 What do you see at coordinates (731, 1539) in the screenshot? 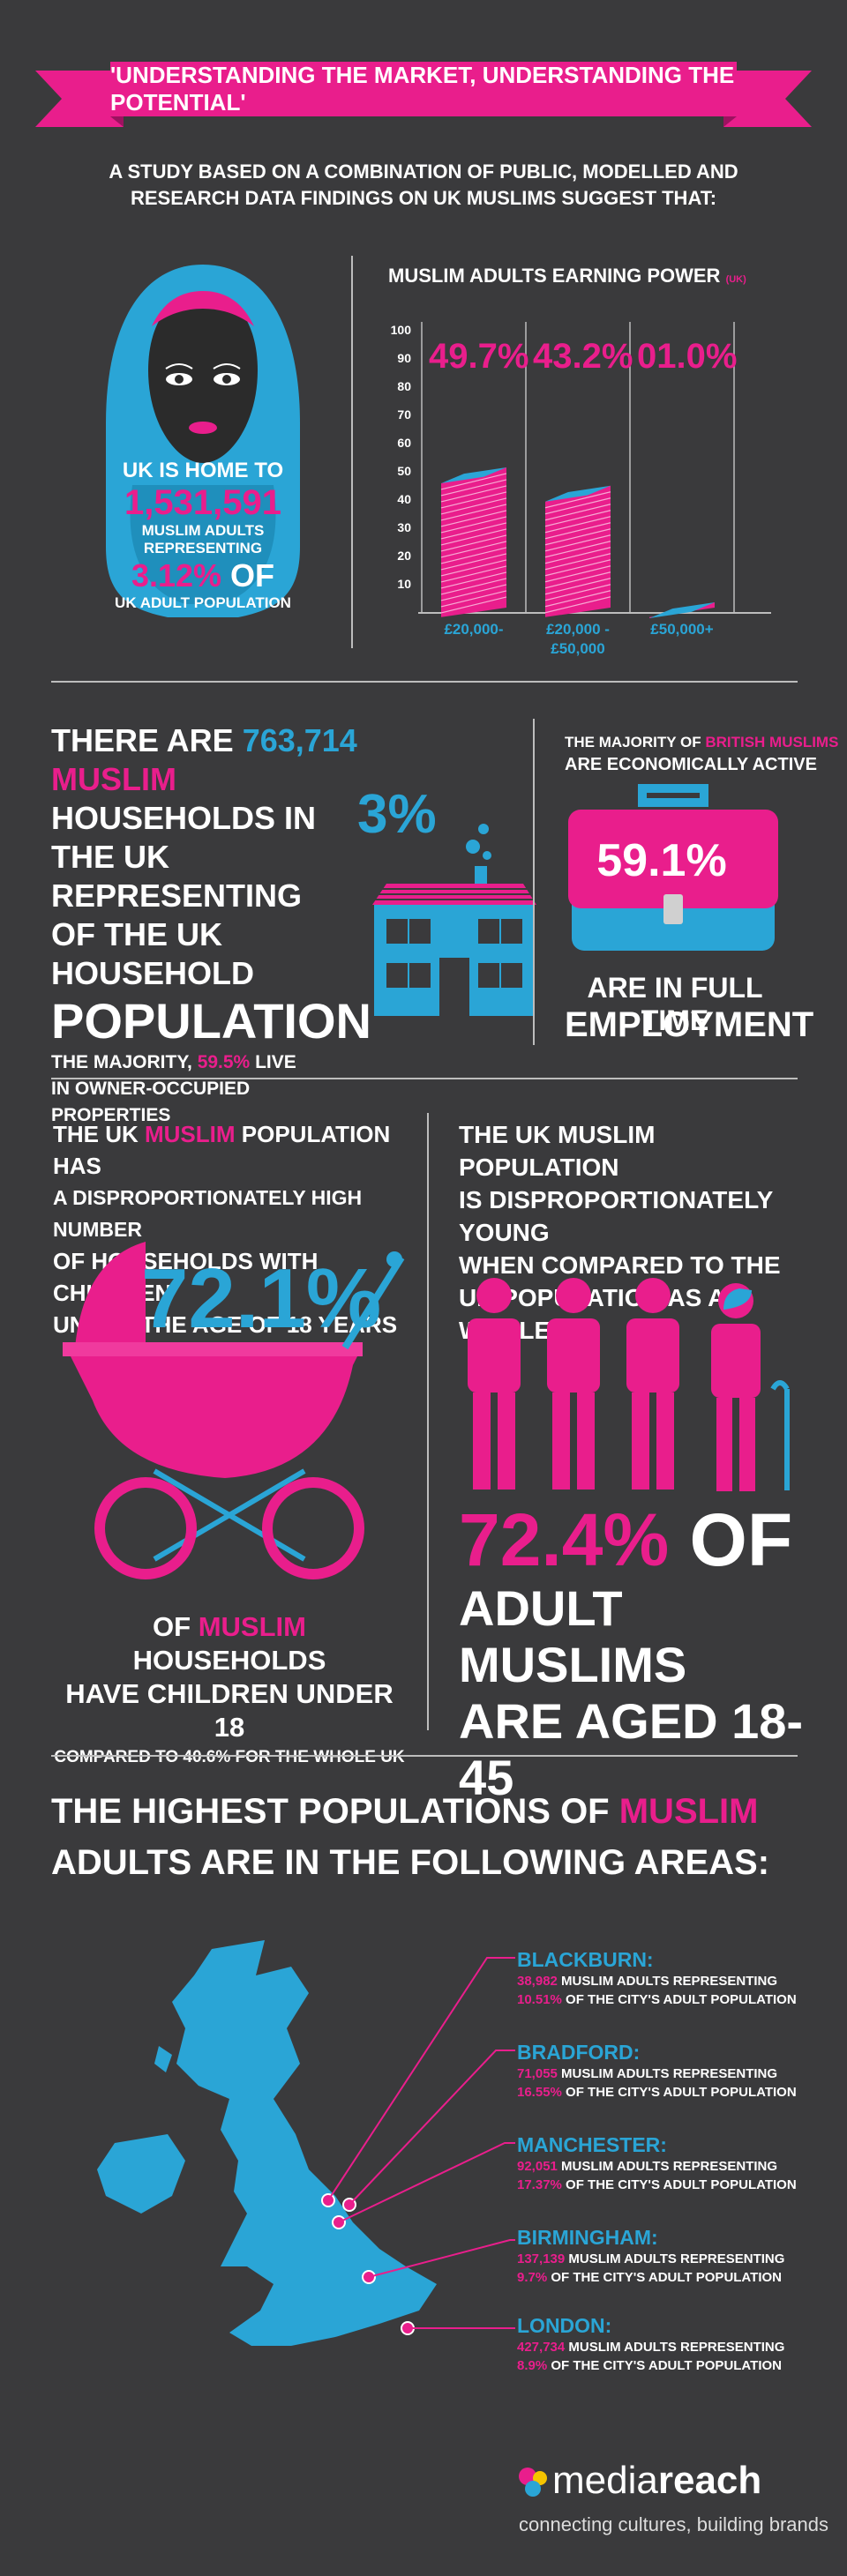
I see `young-of: OF` at bounding box center [731, 1539].